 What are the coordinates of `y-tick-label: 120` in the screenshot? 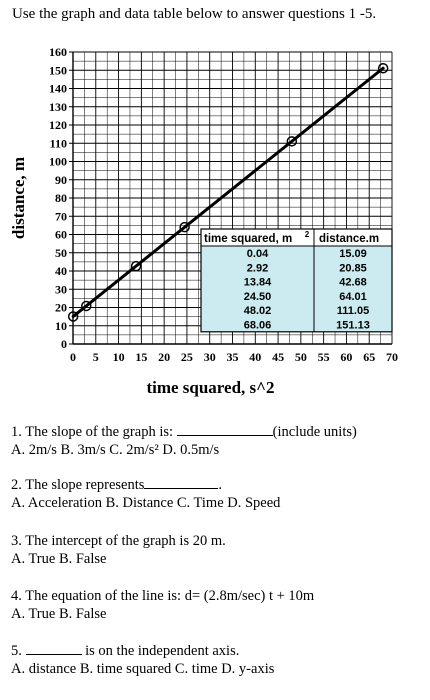 It's located at (58, 125).